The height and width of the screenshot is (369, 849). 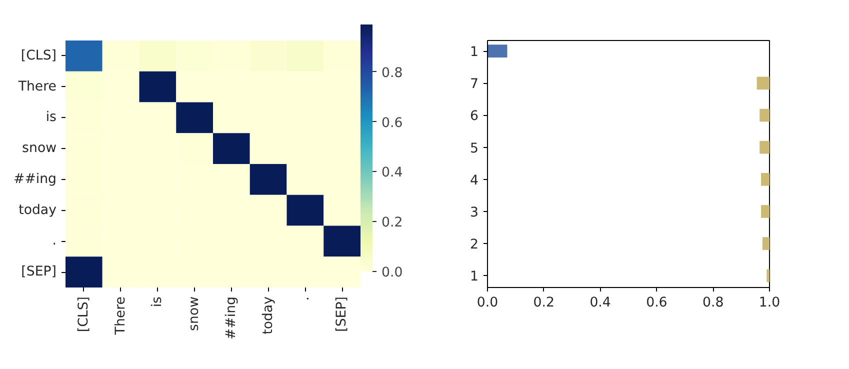 What do you see at coordinates (194, 313) in the screenshot?
I see `x-tick-label: snow` at bounding box center [194, 313].